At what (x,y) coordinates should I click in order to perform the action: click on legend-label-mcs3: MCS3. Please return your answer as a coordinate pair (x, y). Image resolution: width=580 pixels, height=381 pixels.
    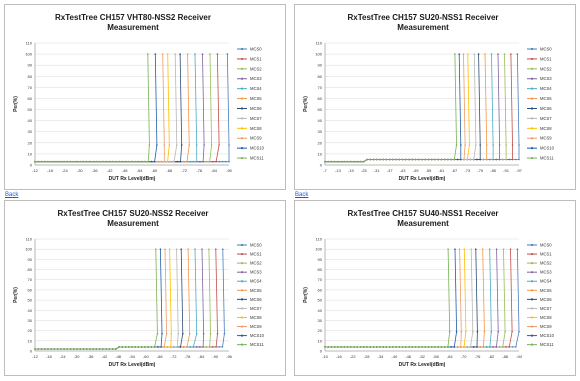
    Looking at the image, I should click on (546, 272).